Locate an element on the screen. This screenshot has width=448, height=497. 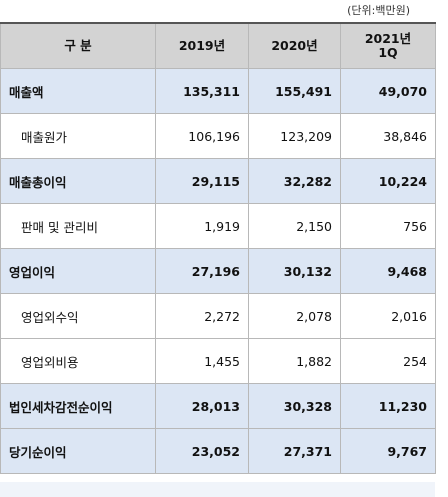
header-2021-1q-line2: 1Q is located at coordinates (388, 52).